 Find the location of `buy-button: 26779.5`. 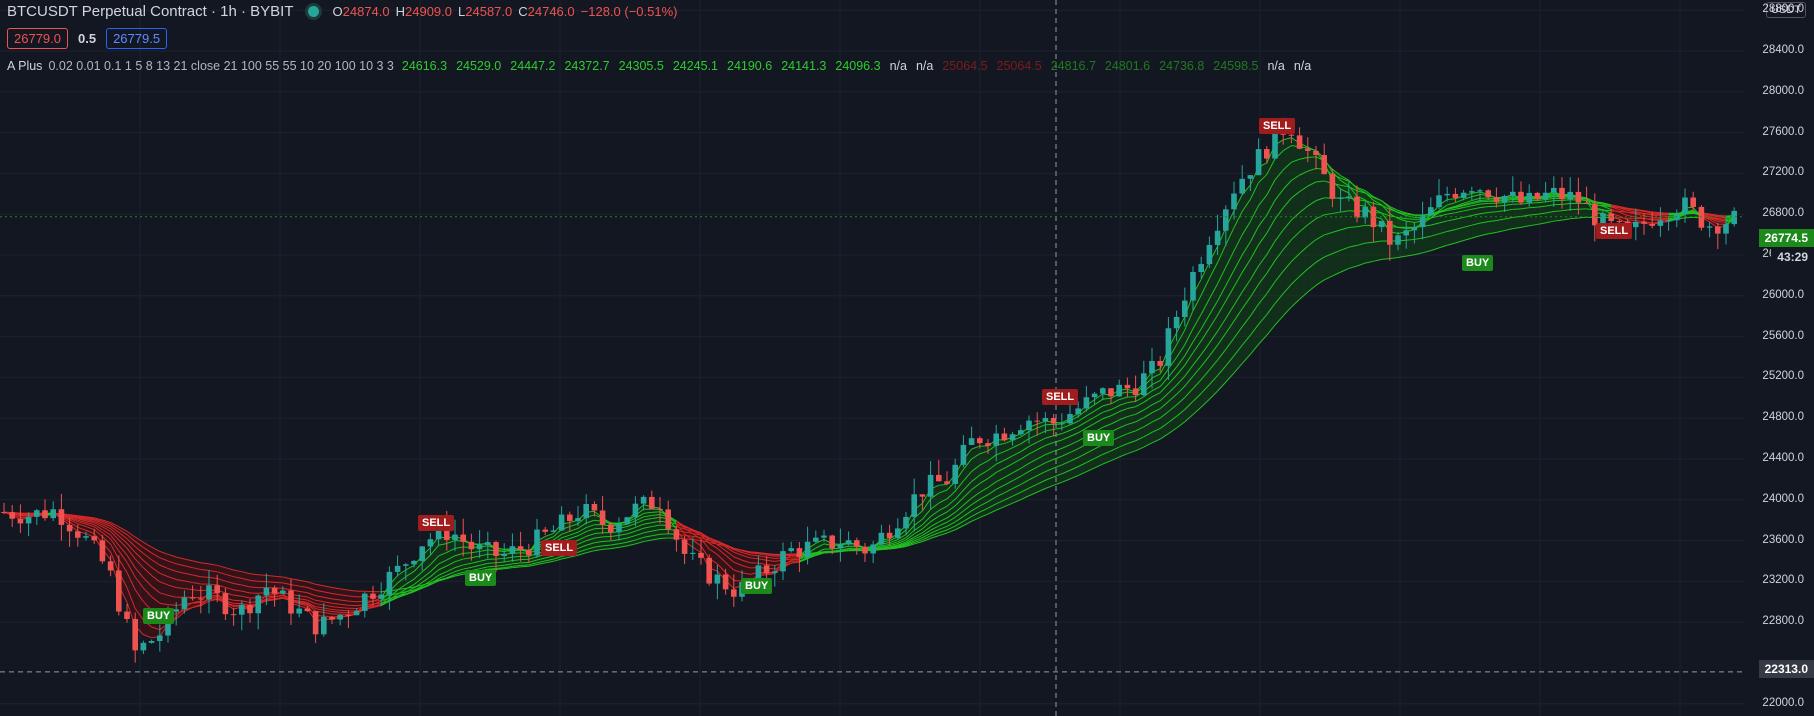

buy-button: 26779.5 is located at coordinates (137, 38).